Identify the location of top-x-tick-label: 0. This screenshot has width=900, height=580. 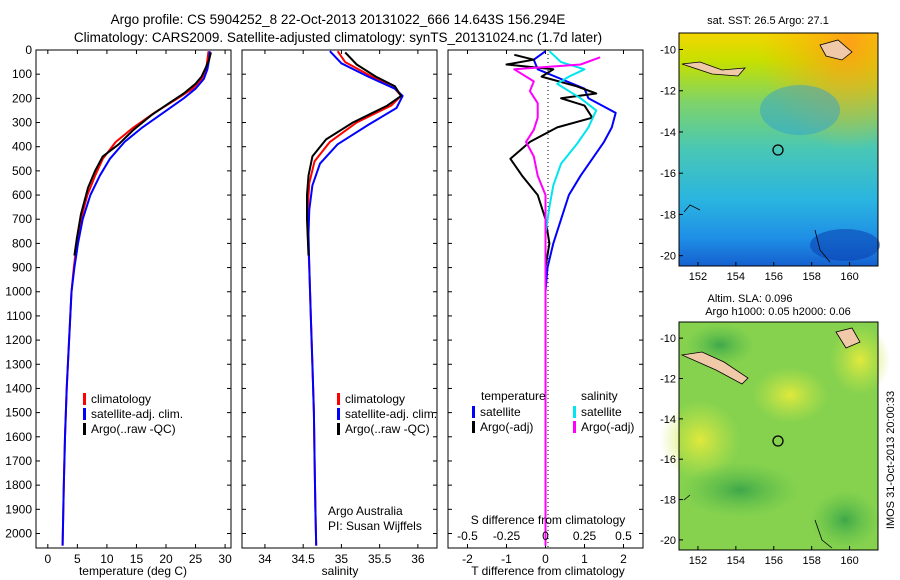
(545, 536).